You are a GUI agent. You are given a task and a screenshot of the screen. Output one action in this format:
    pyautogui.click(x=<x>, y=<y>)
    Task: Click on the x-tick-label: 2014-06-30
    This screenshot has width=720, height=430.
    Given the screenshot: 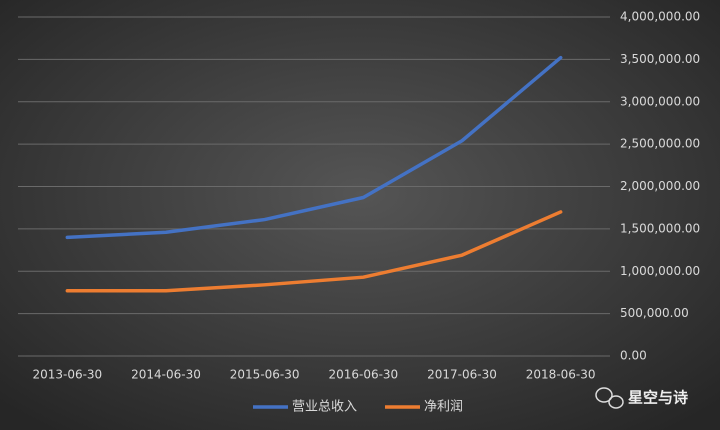 What is the action you would take?
    pyautogui.click(x=166, y=375)
    